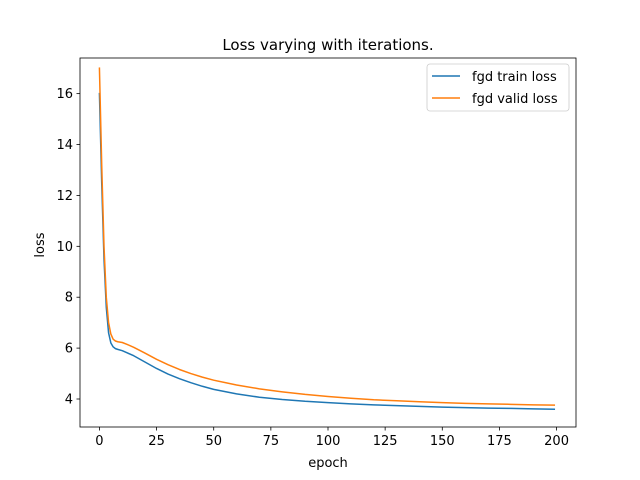 This screenshot has width=640, height=480. Describe the element at coordinates (64, 145) in the screenshot. I see `y-tick-label: 14` at that location.